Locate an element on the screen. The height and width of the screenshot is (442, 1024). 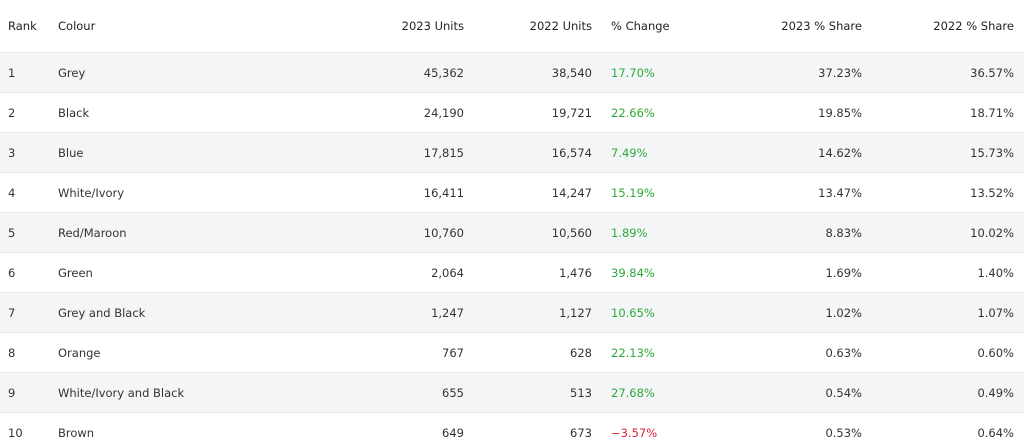
table-cell: 10.65% is located at coordinates (647, 312).